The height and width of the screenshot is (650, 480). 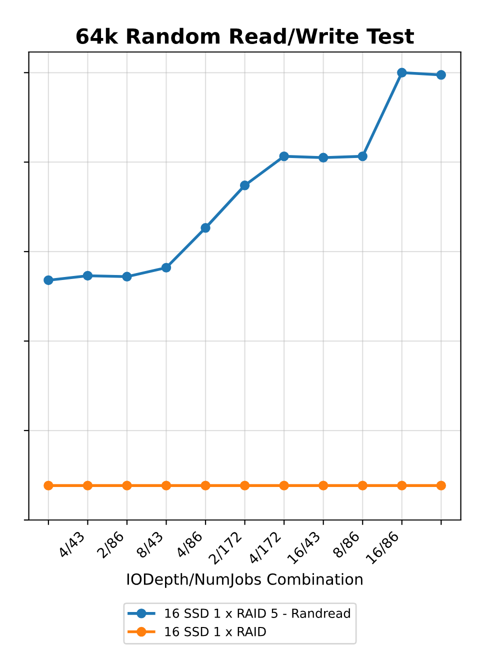 I want to click on legend-label: 16 SSD 1 x RAID, so click(x=215, y=631).